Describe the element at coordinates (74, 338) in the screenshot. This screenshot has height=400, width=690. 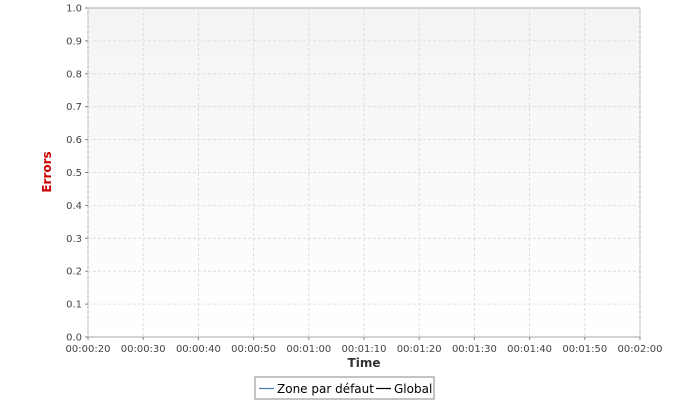
I see `y-tick-label: 0.0` at that location.